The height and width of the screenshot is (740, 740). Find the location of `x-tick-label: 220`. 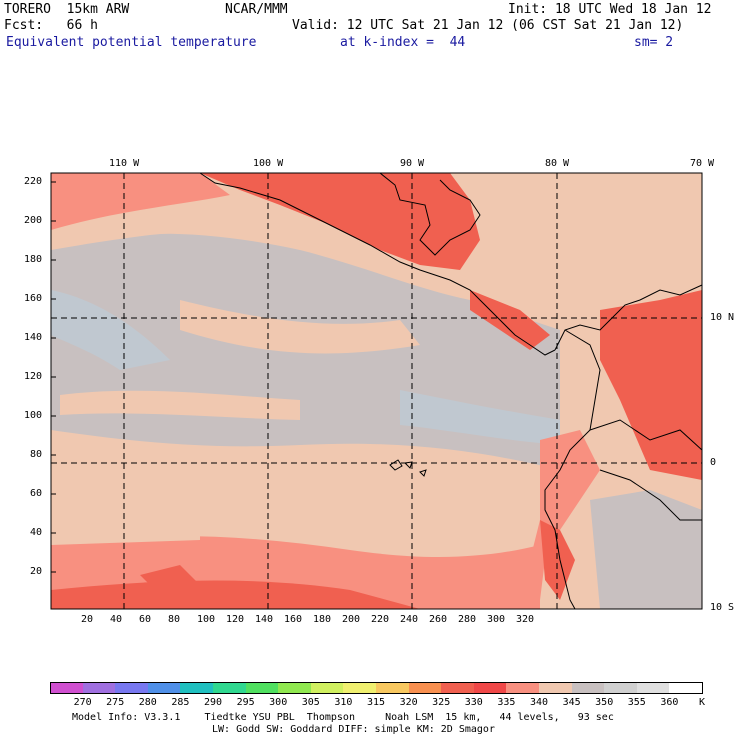

x-tick-label: 220 is located at coordinates (380, 619).